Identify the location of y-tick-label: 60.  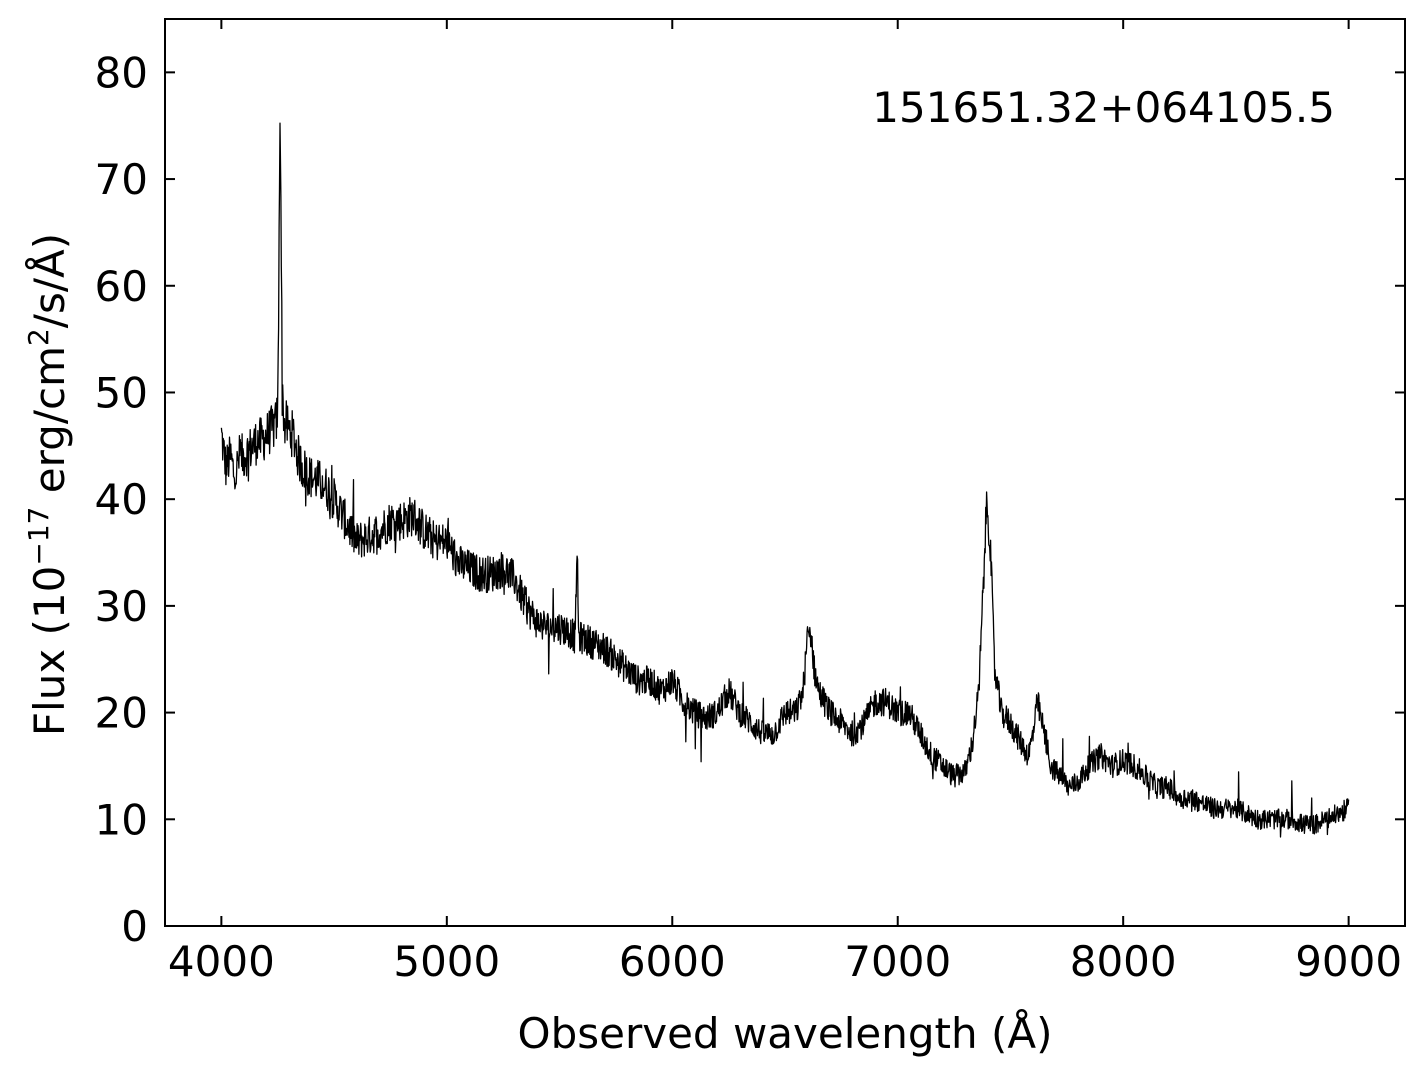
(121, 286).